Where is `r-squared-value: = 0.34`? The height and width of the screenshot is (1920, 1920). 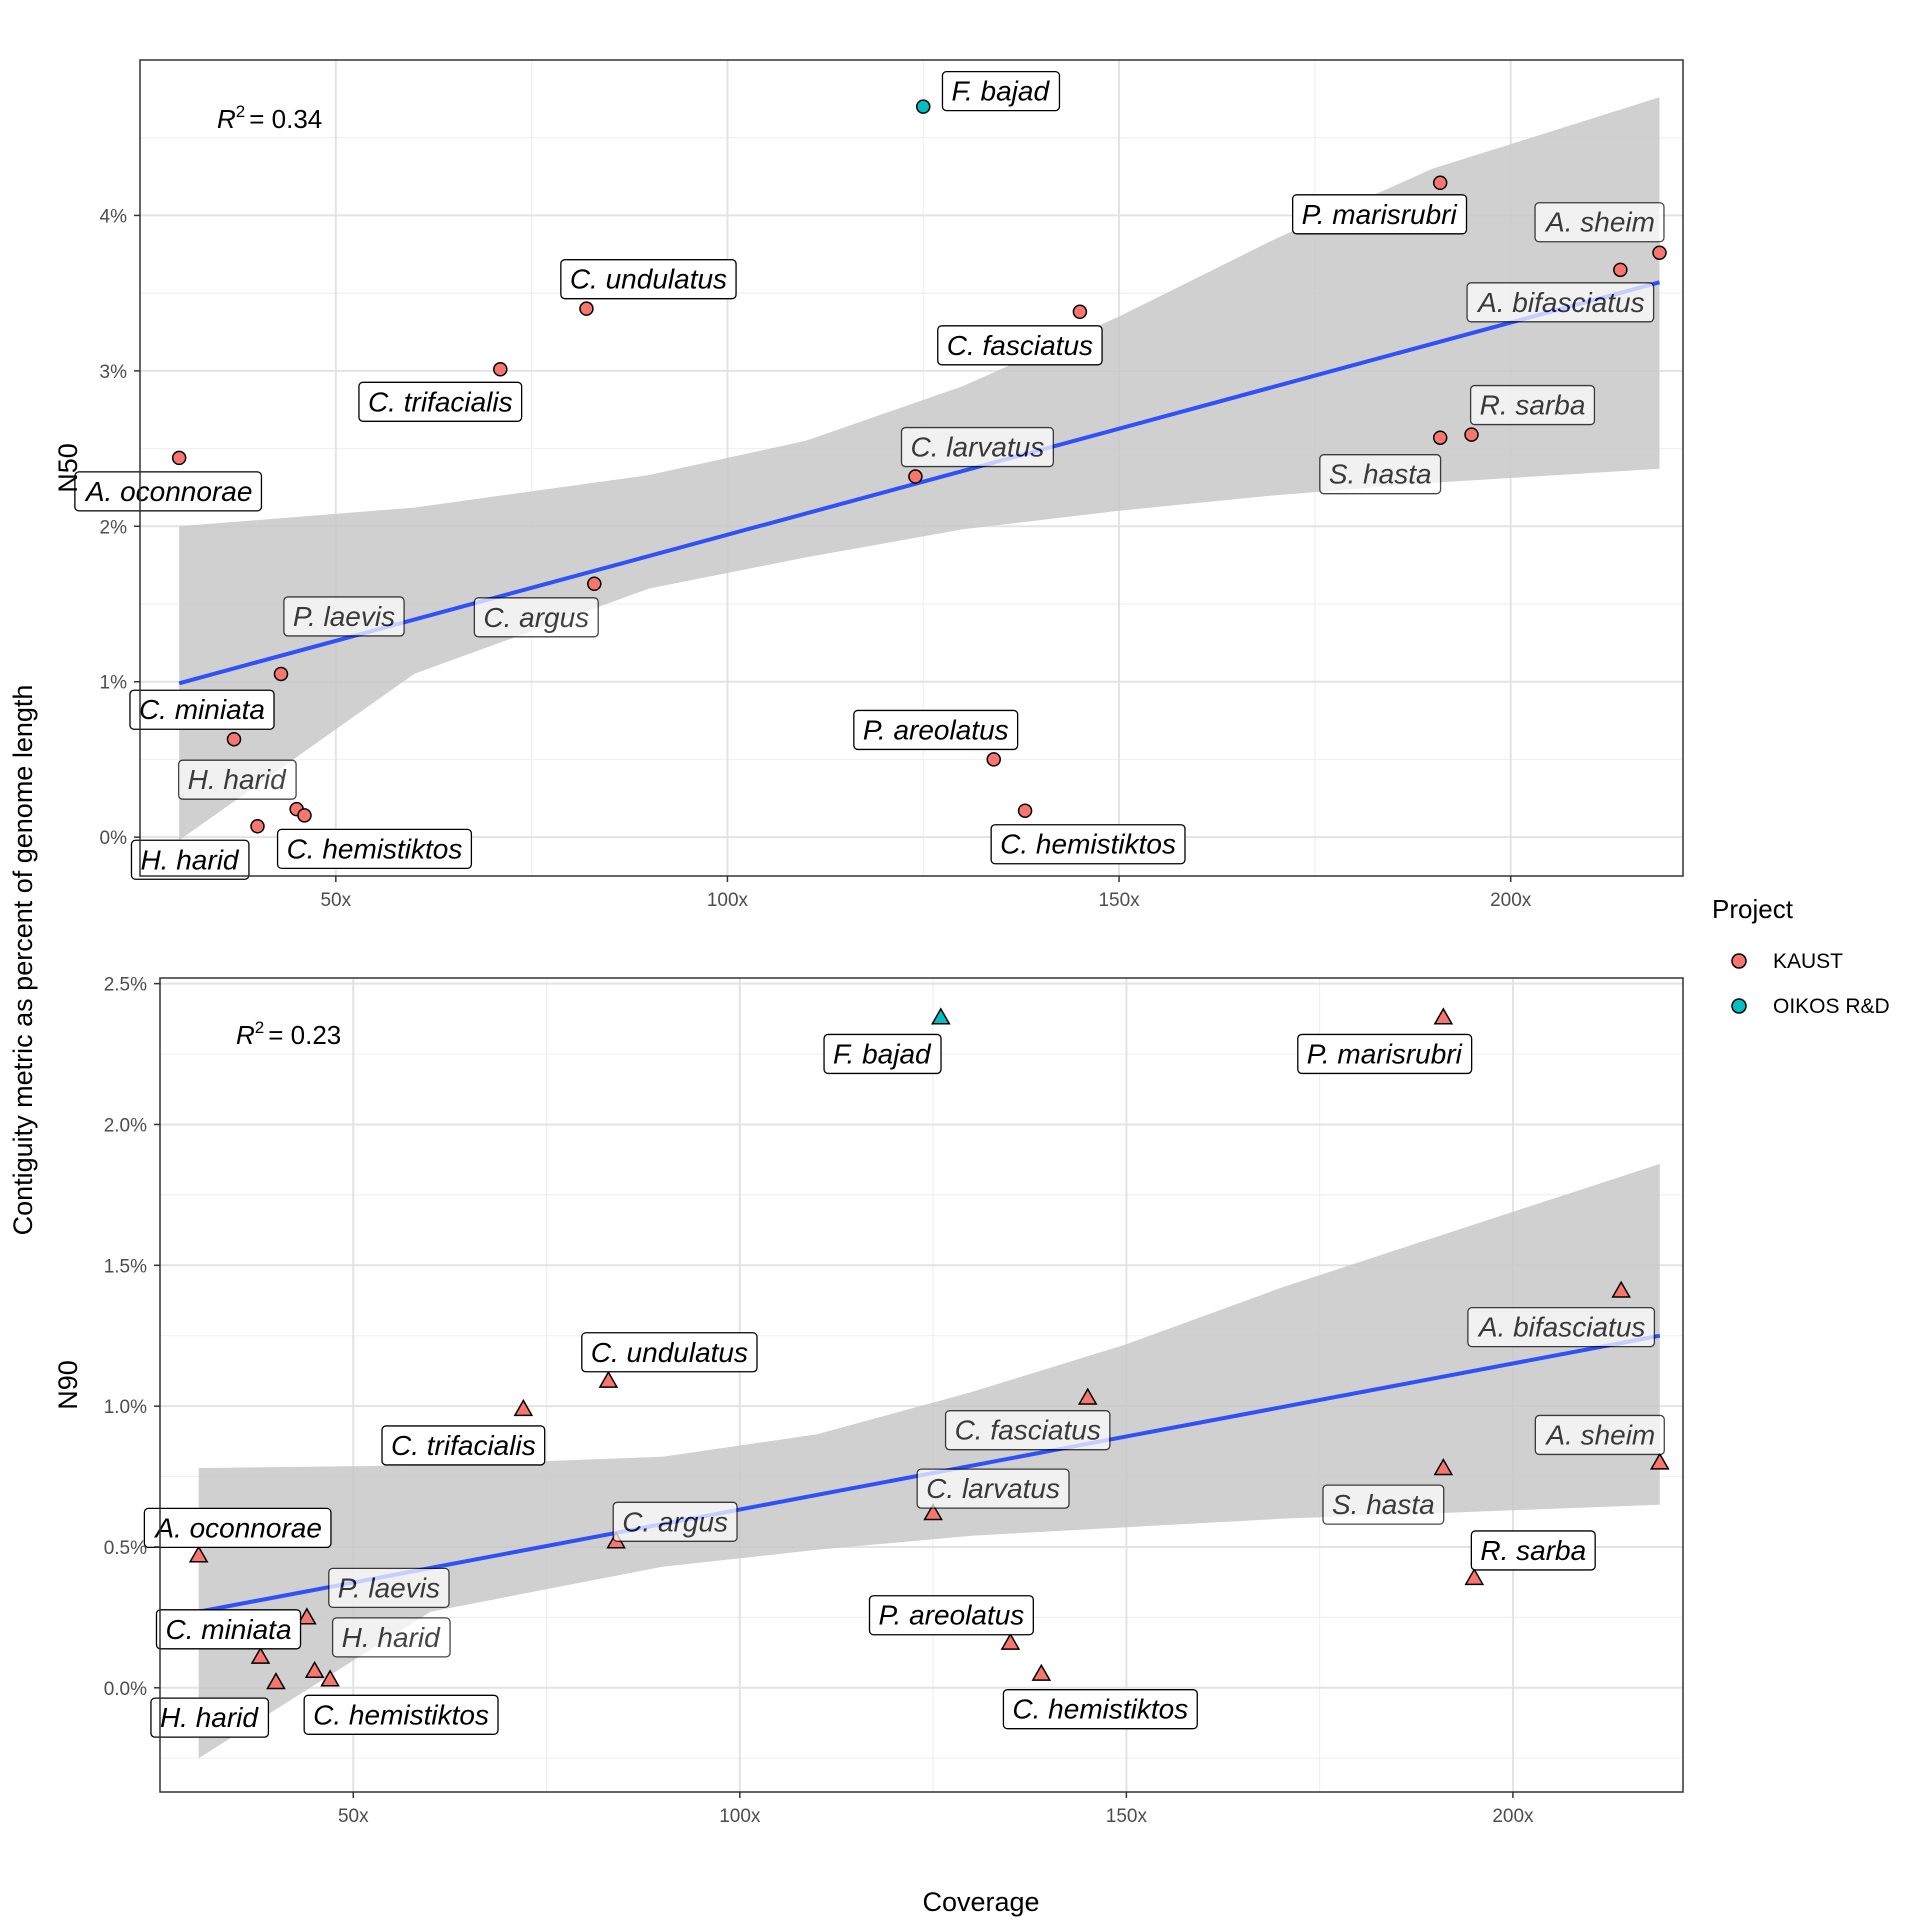
r-squared-value: = 0.34 is located at coordinates (285, 119).